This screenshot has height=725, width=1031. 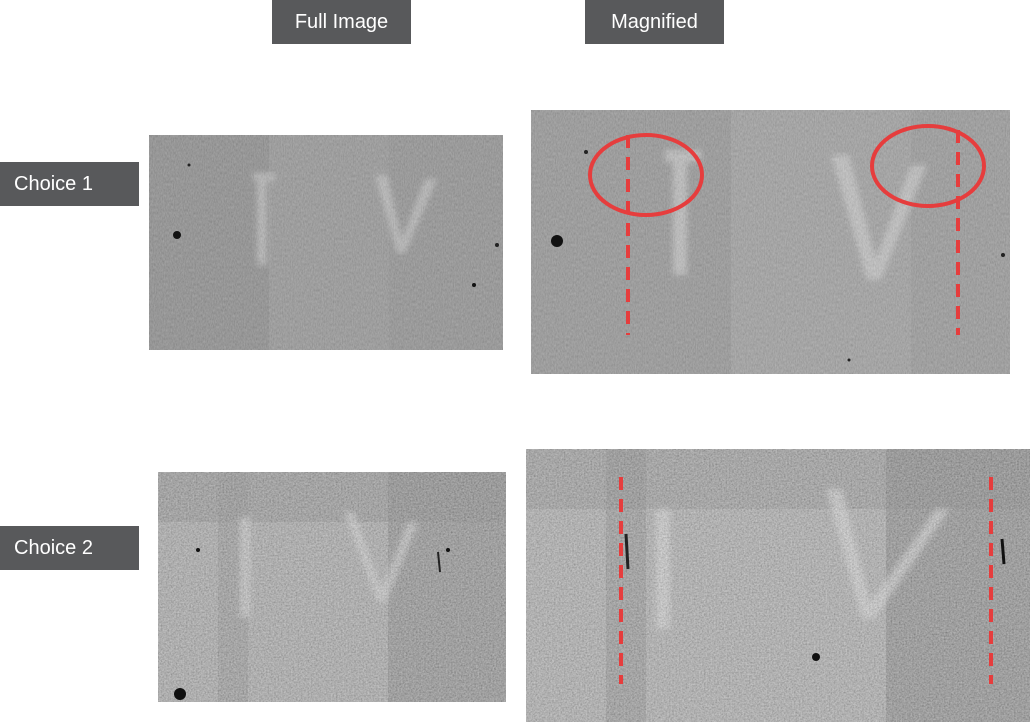 What do you see at coordinates (787, 229) in the screenshot?
I see `choice-1-annotations` at bounding box center [787, 229].